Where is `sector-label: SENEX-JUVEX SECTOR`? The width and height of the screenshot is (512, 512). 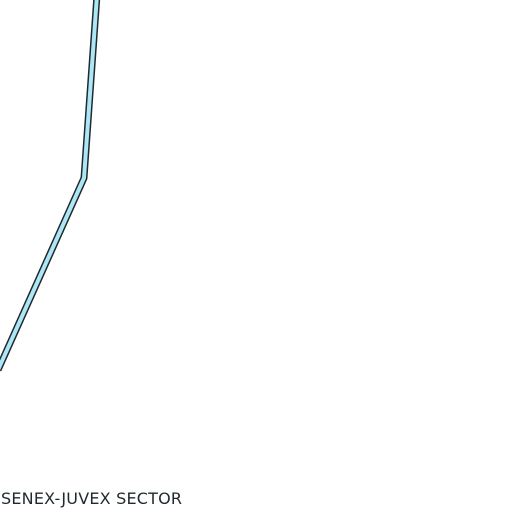
sector-label: SENEX-JUVEX SECTOR is located at coordinates (92, 498).